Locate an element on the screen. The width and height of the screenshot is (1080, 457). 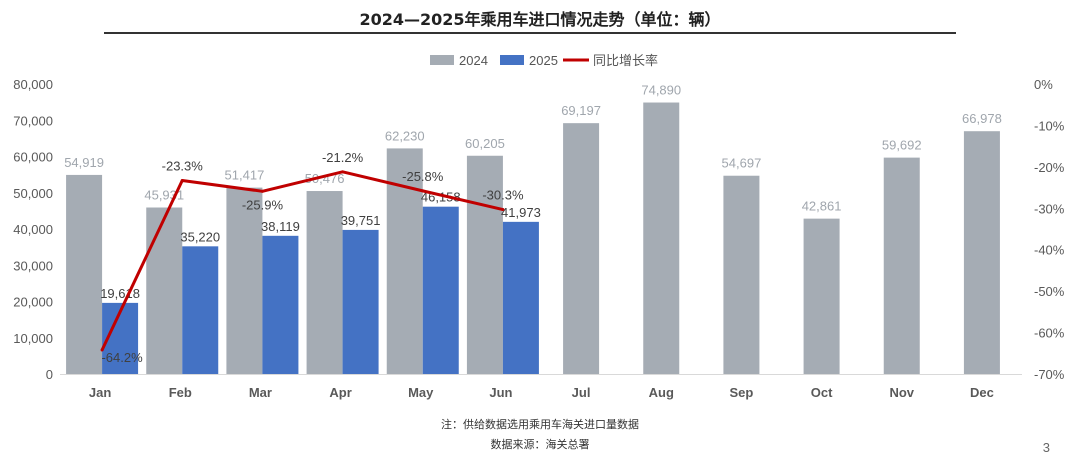
data-label-2025: 38,119 is located at coordinates (280, 226).